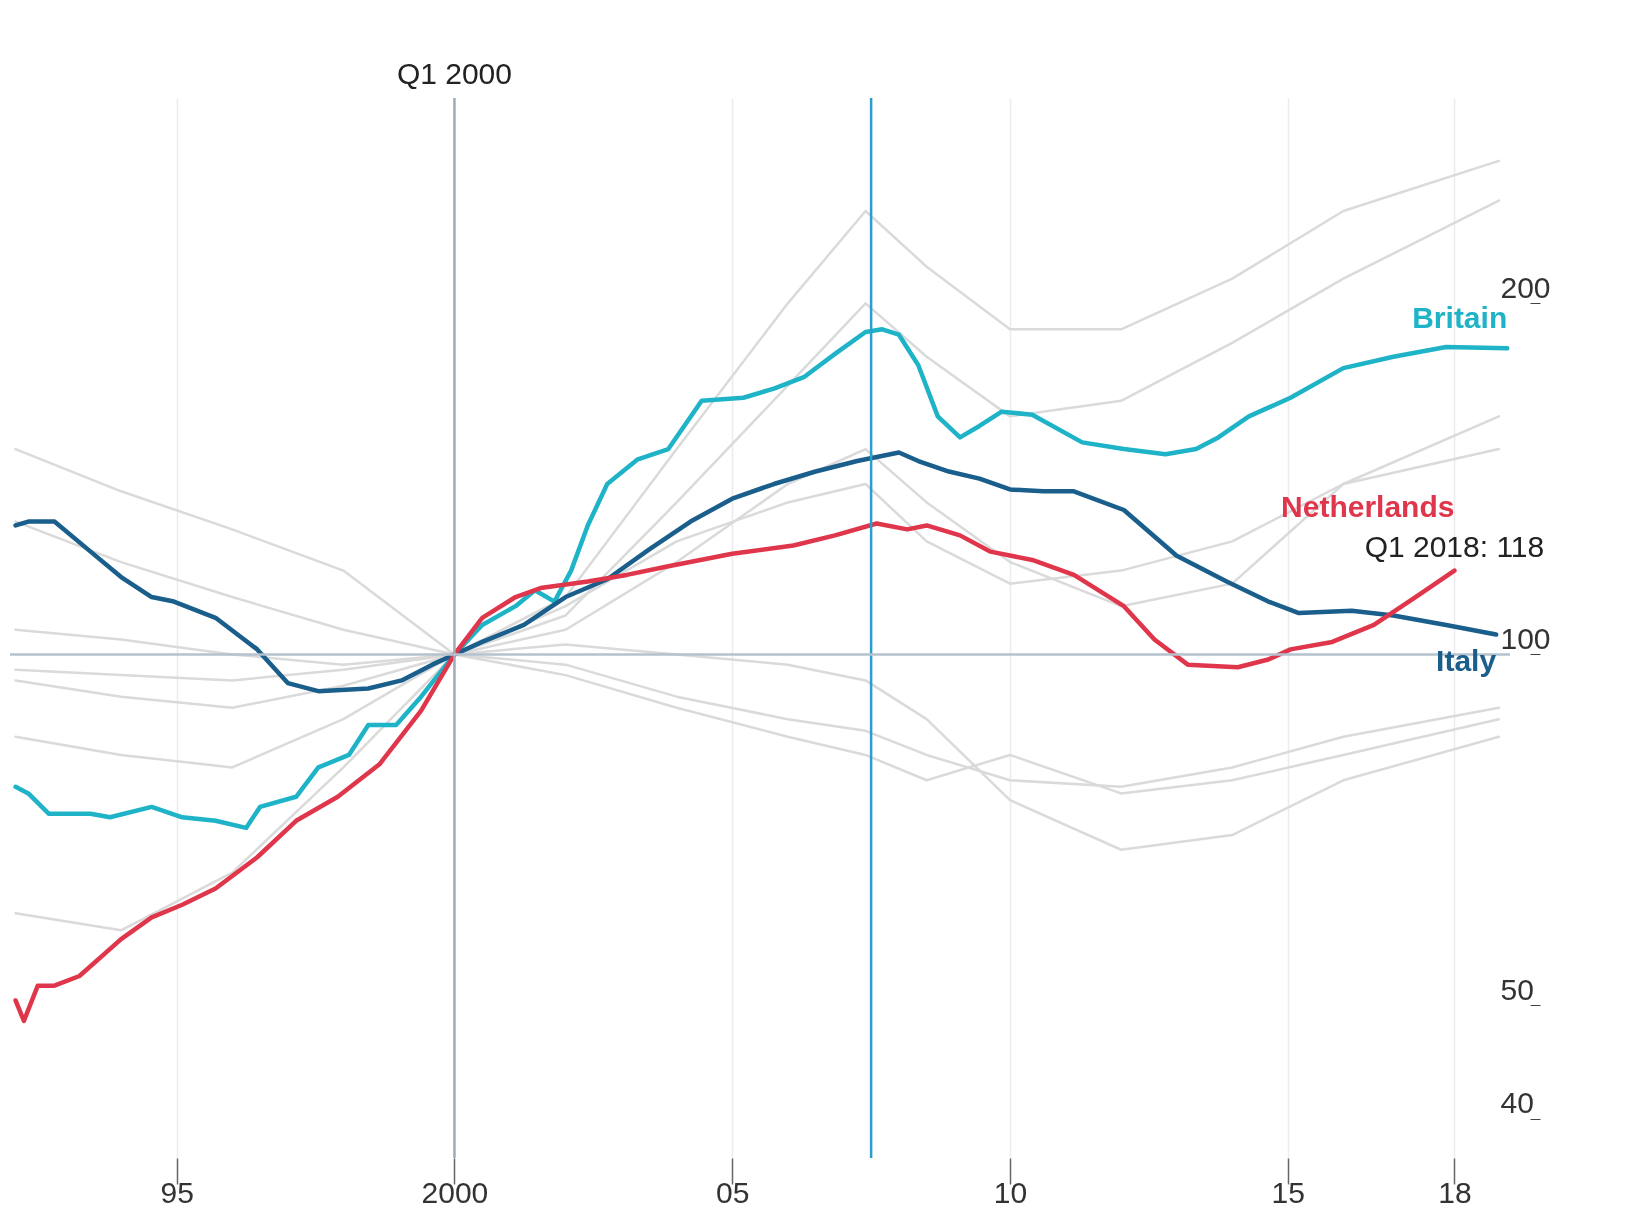  I want to click on y-tick-label: 200, so click(1525, 287).